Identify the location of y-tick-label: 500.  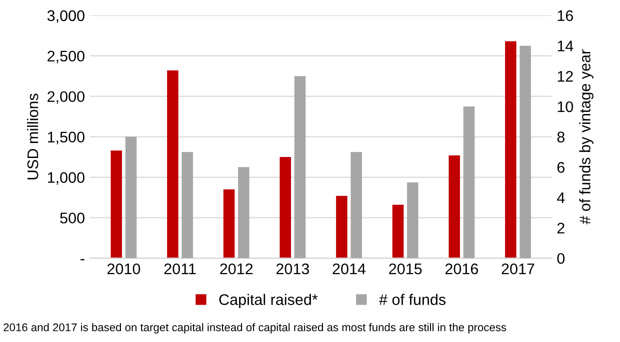
(72, 218).